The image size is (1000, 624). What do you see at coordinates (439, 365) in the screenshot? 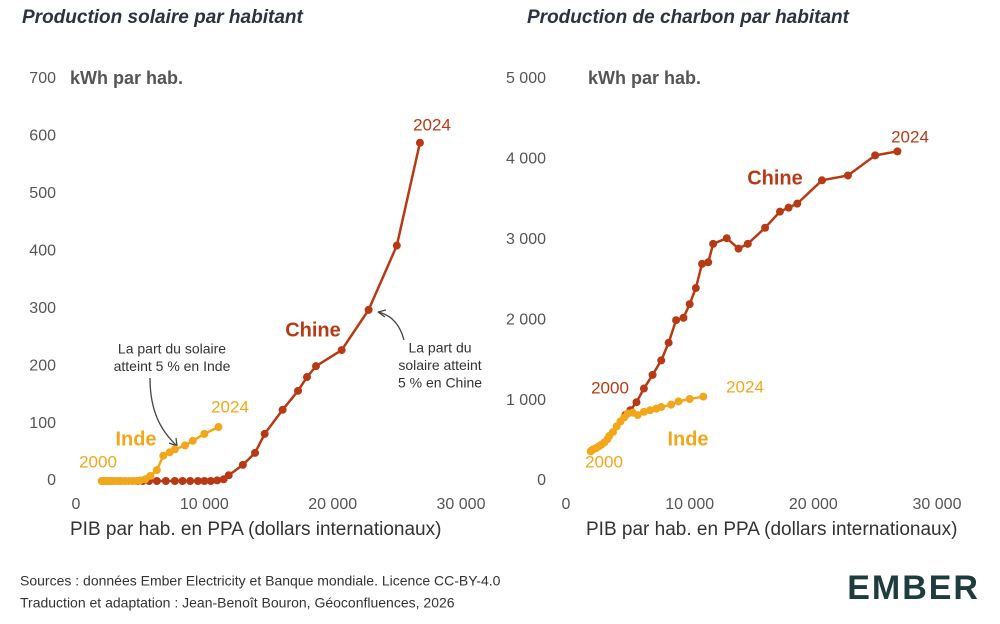
I see `annotation: solaire atteint` at bounding box center [439, 365].